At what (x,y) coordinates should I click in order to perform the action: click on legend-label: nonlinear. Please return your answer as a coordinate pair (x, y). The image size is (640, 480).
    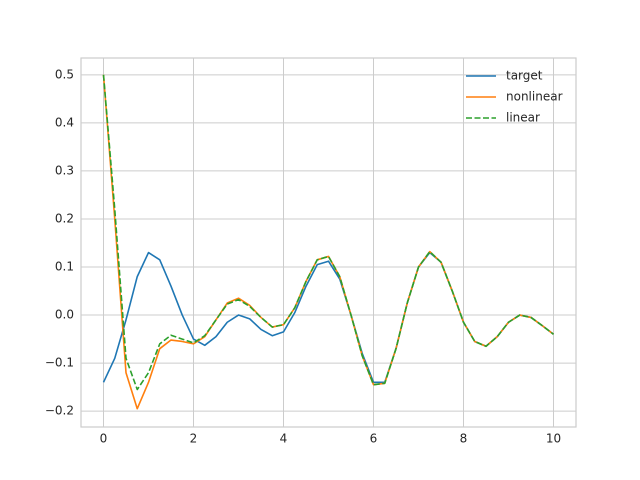
    Looking at the image, I should click on (534, 97).